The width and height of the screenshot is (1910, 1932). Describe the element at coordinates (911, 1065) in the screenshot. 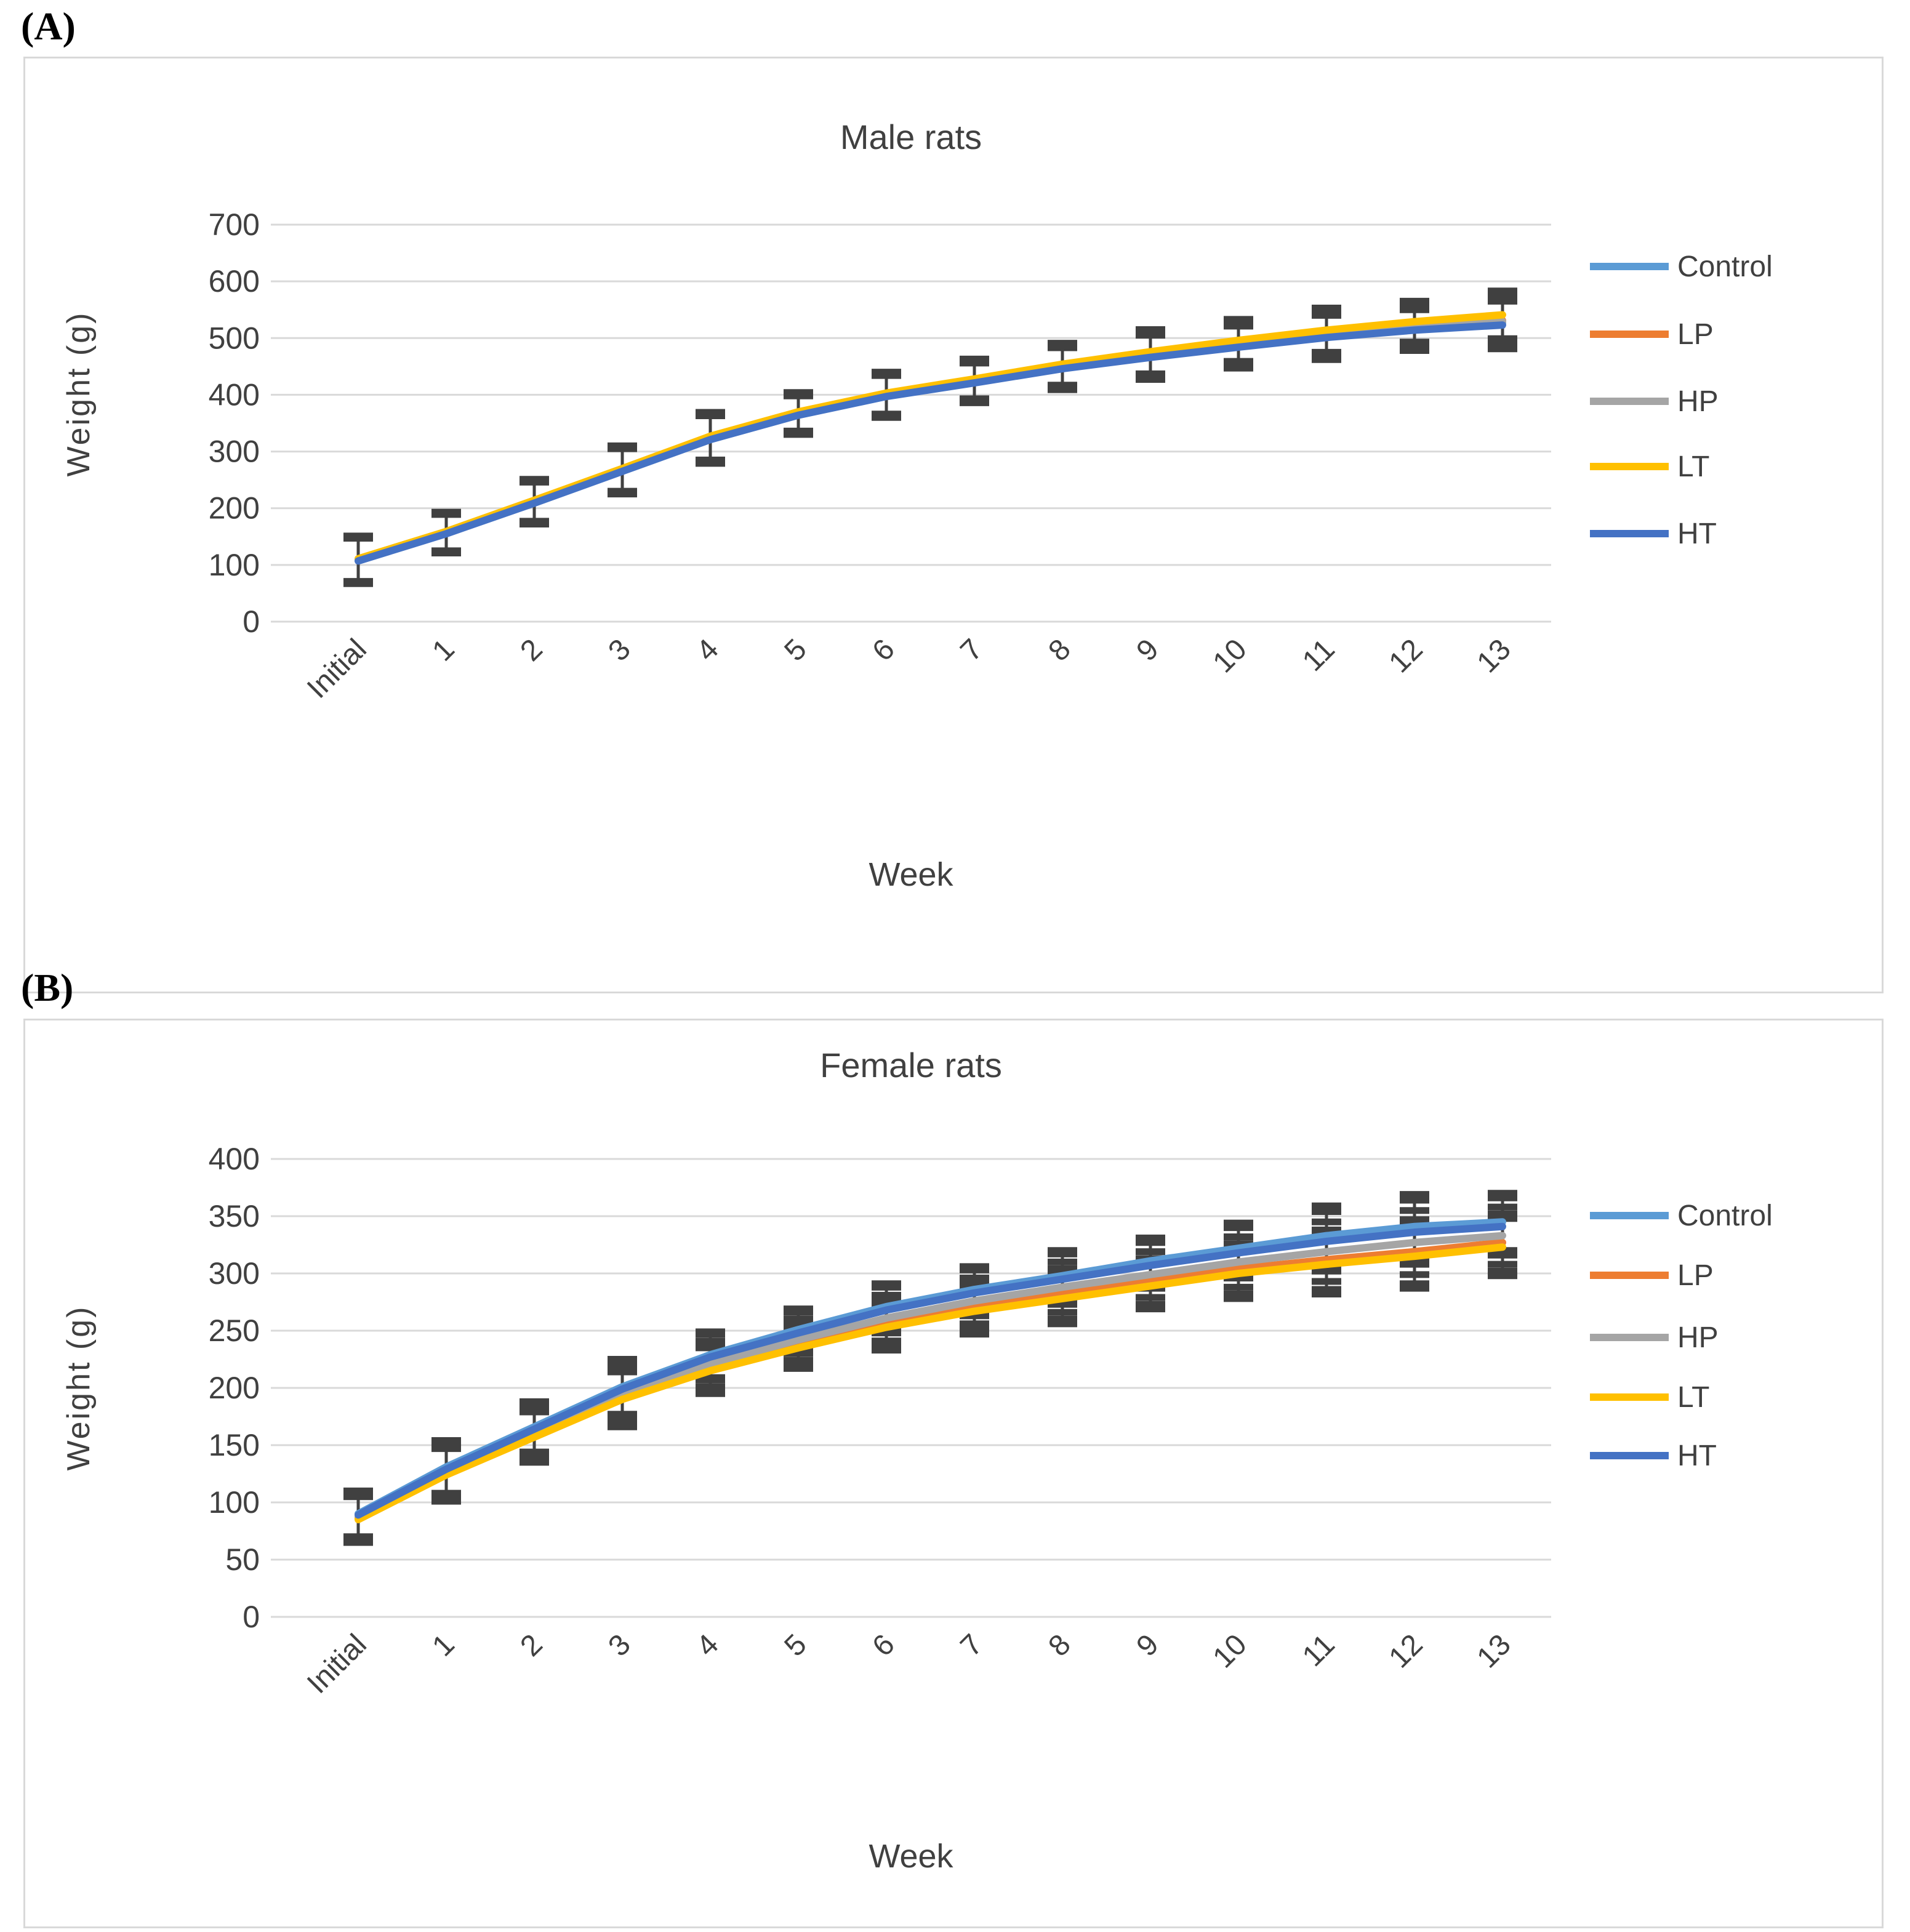

I see `female-chart-title: Female rats` at that location.